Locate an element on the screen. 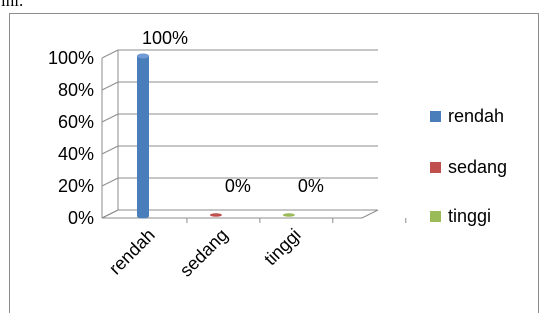 This screenshot has width=549, height=323. bar-rendah is located at coordinates (143, 136).